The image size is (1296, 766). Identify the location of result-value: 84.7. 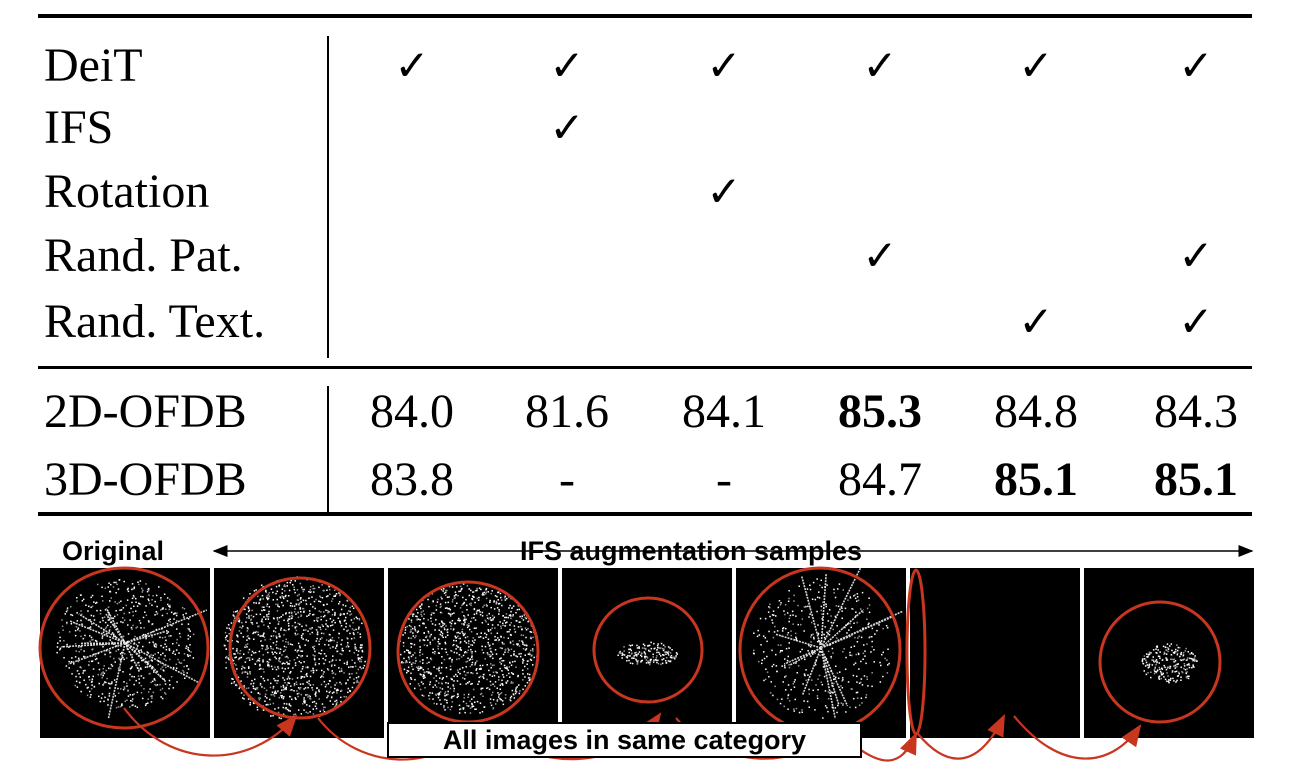
(880, 479).